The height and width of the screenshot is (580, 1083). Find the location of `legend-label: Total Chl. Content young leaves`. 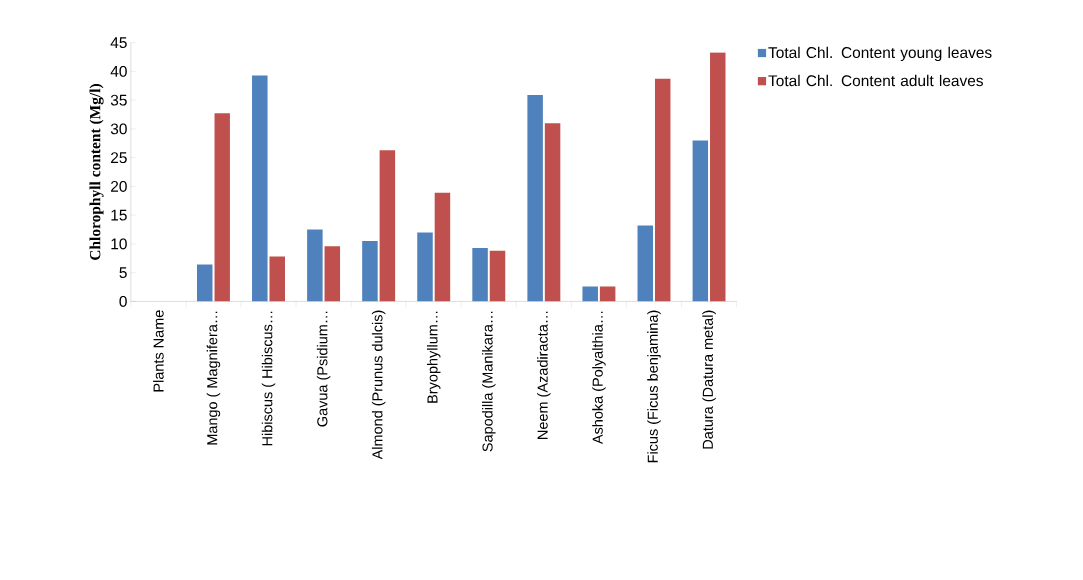

legend-label: Total Chl. Content young leaves is located at coordinates (880, 54).